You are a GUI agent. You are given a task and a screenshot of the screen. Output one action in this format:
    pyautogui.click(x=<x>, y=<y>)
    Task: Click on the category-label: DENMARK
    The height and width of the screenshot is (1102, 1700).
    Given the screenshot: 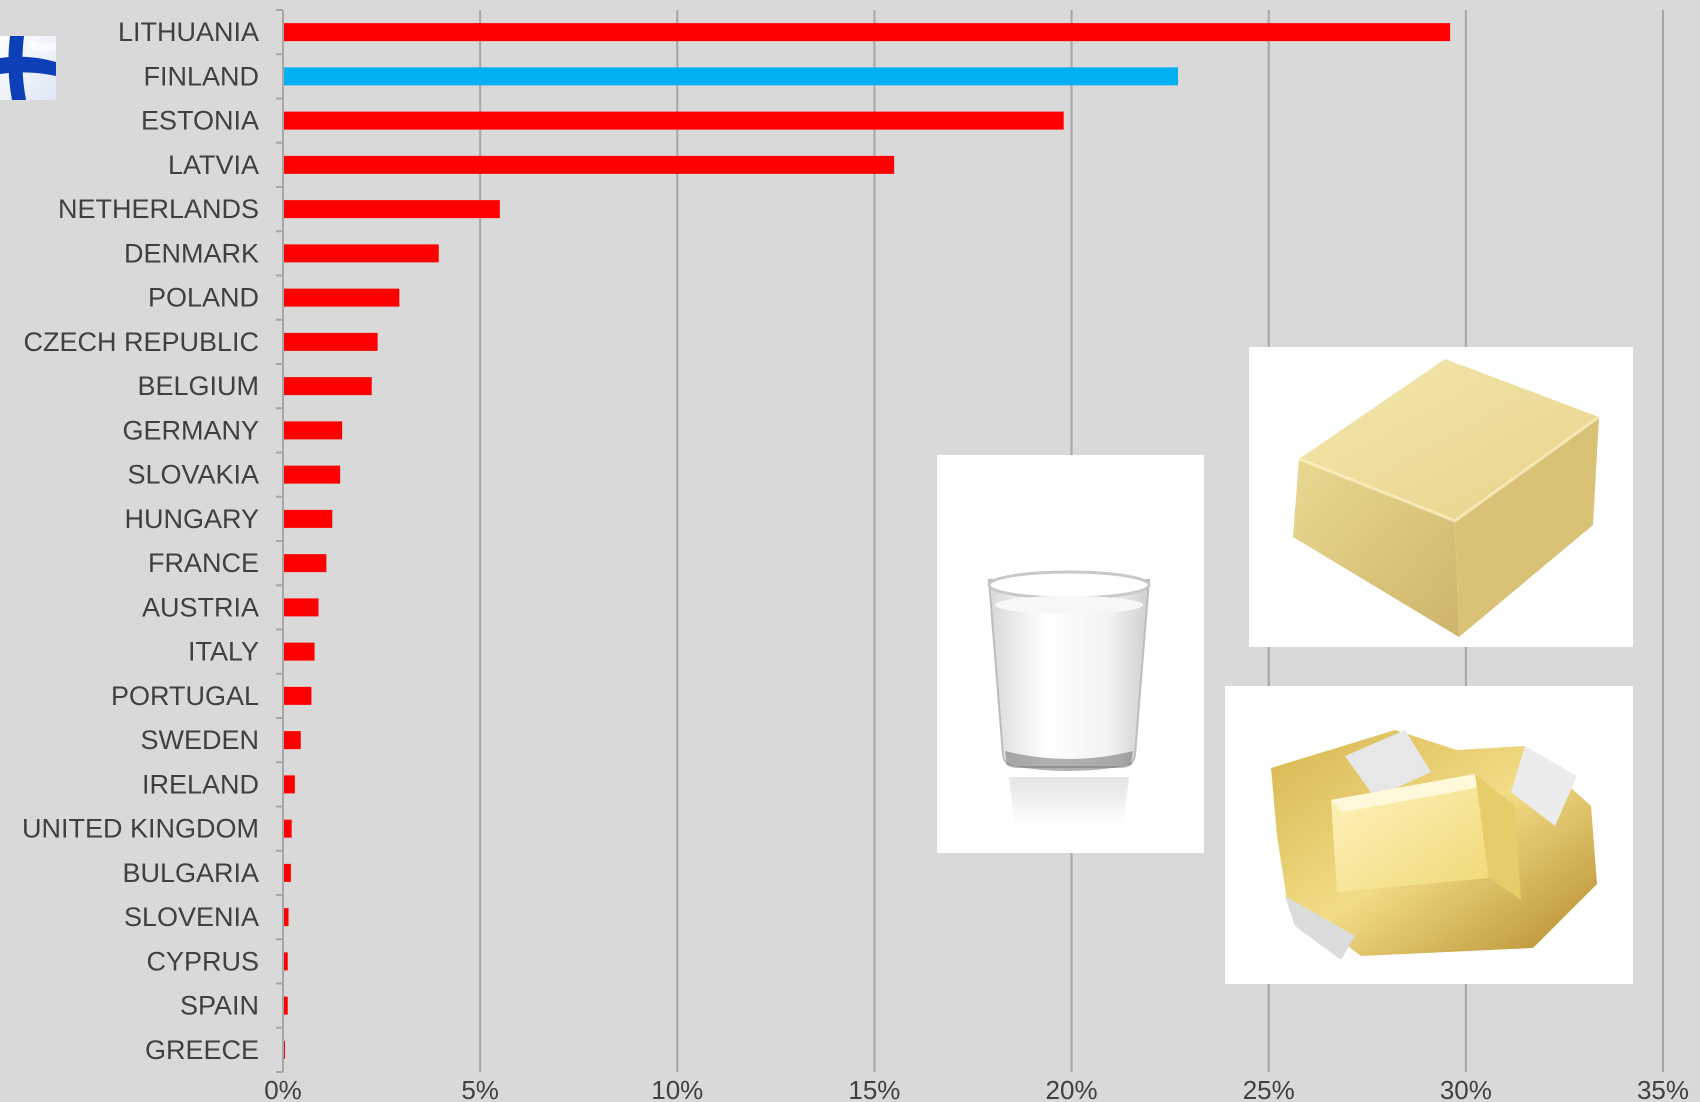 What is the action you would take?
    pyautogui.click(x=191, y=253)
    